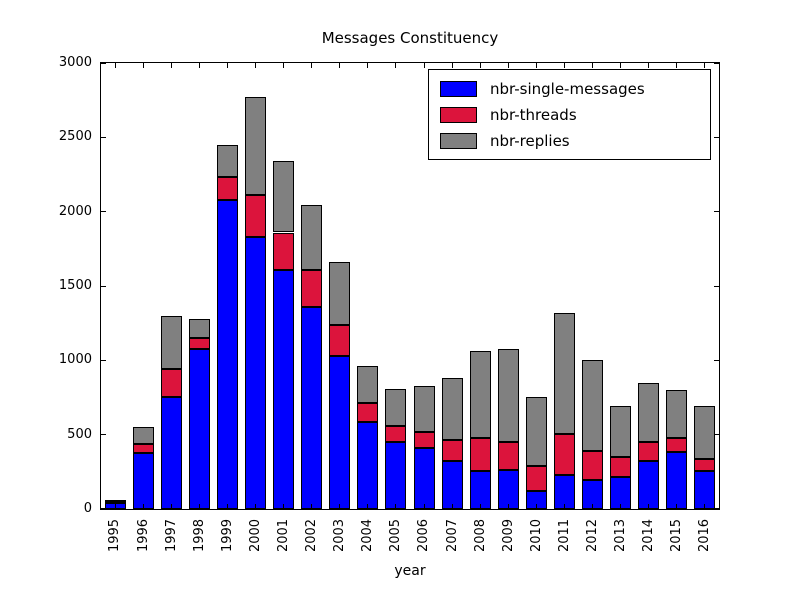  Describe the element at coordinates (480, 454) in the screenshot. I see `bar-segment-nbr-threads-2008` at that location.